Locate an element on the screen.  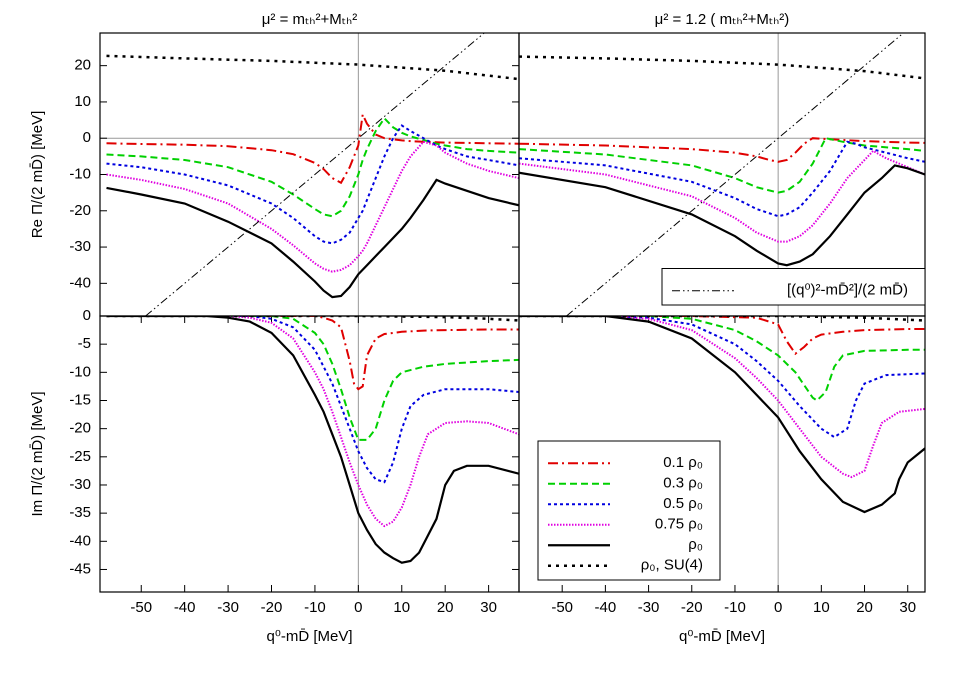
legend-label: 0.5 ρ₀ is located at coordinates (683, 503).